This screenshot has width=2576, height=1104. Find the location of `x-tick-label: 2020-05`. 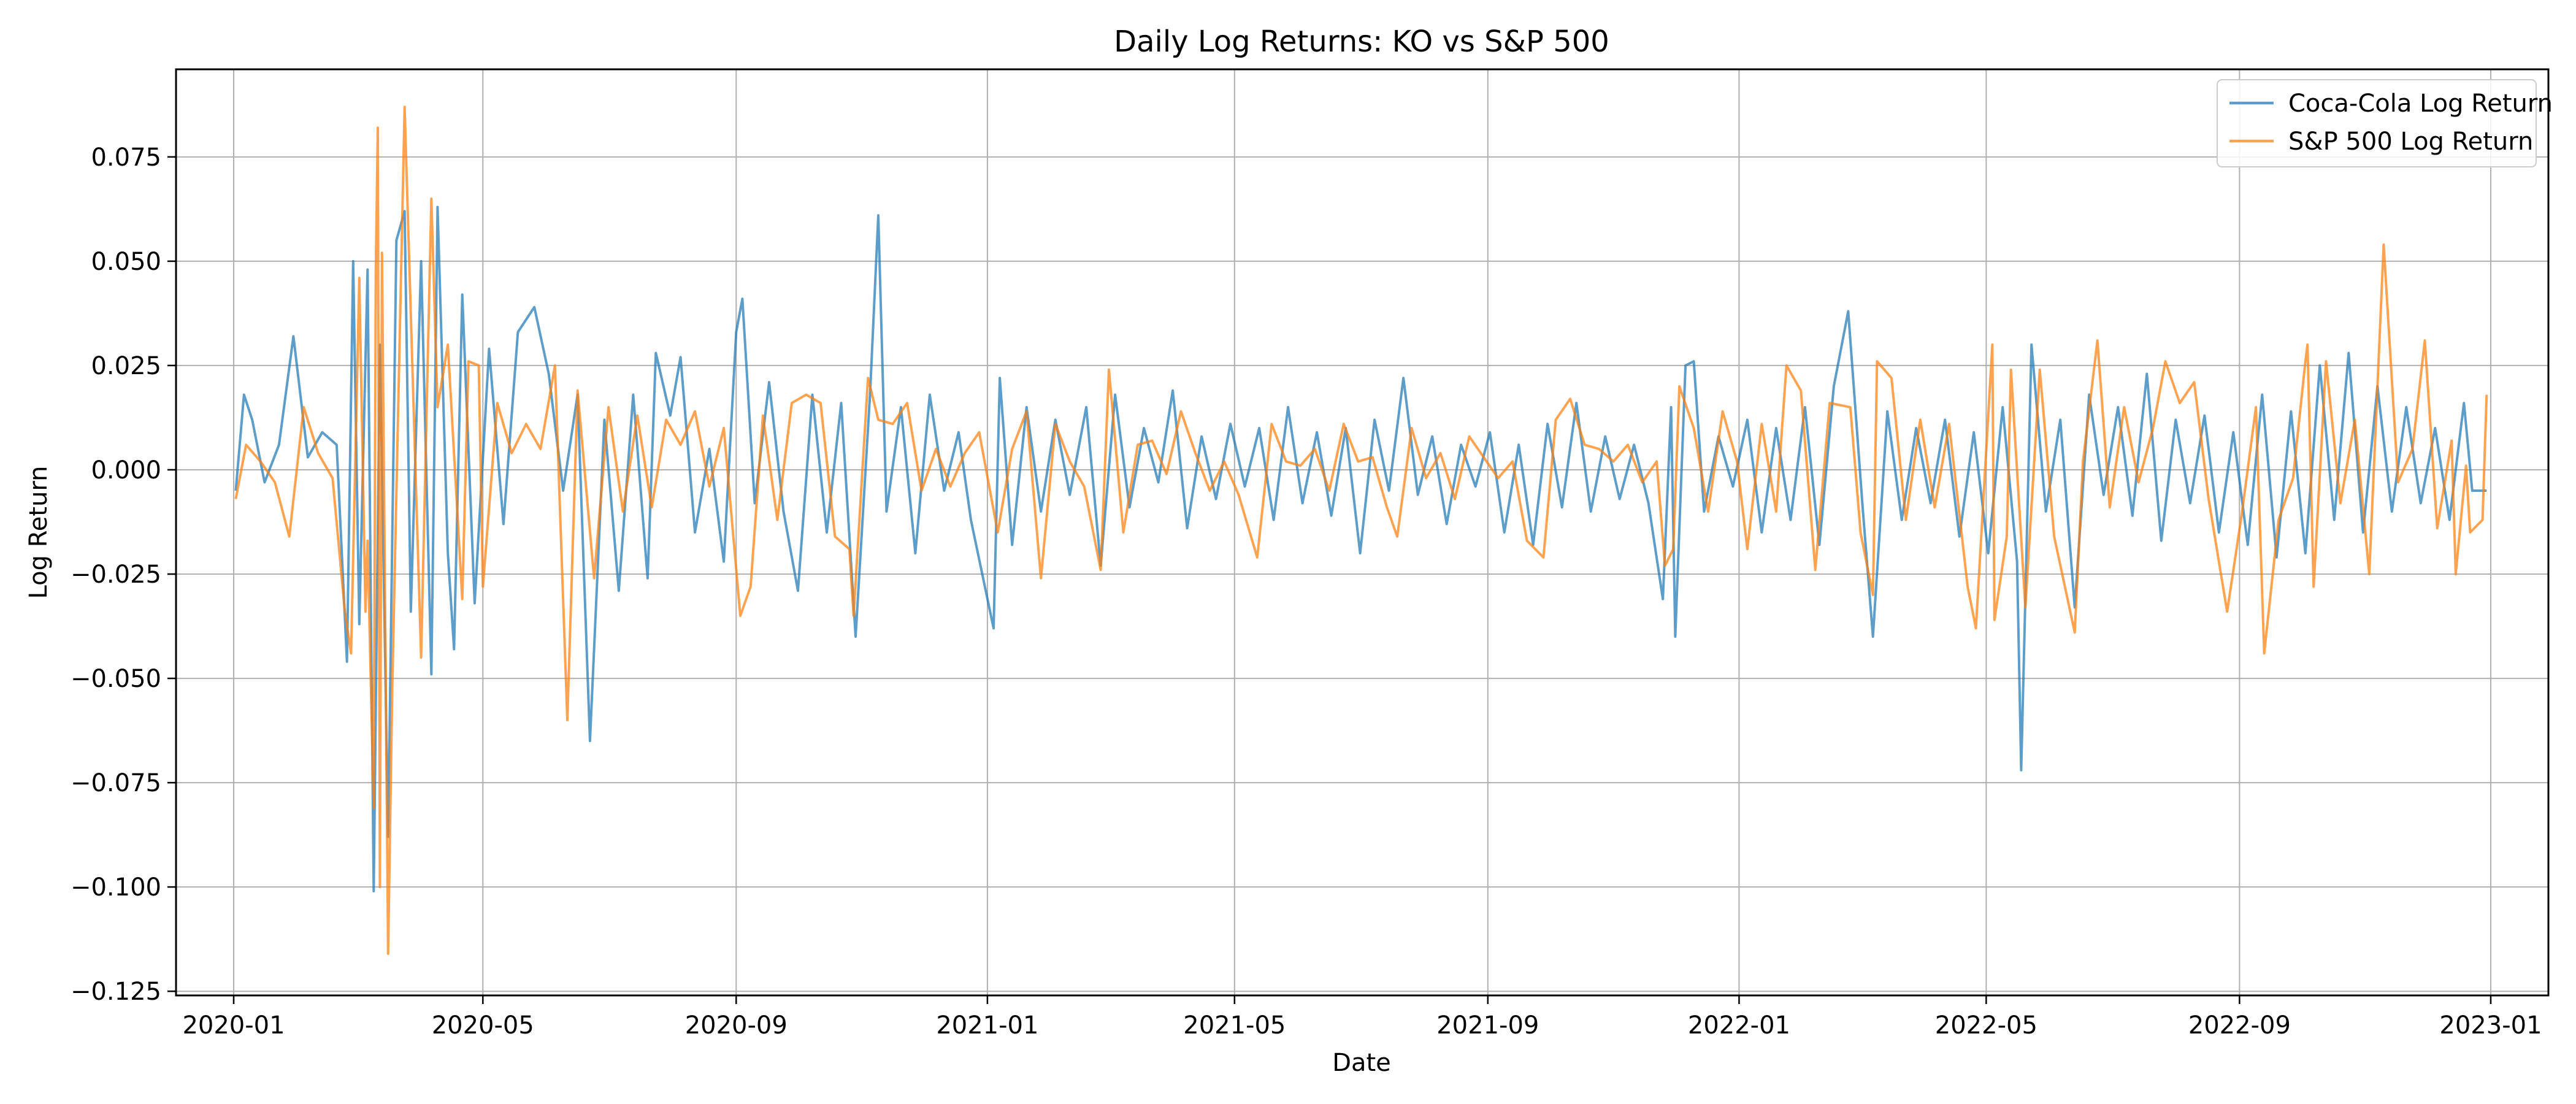

x-tick-label: 2020-05 is located at coordinates (483, 1025).